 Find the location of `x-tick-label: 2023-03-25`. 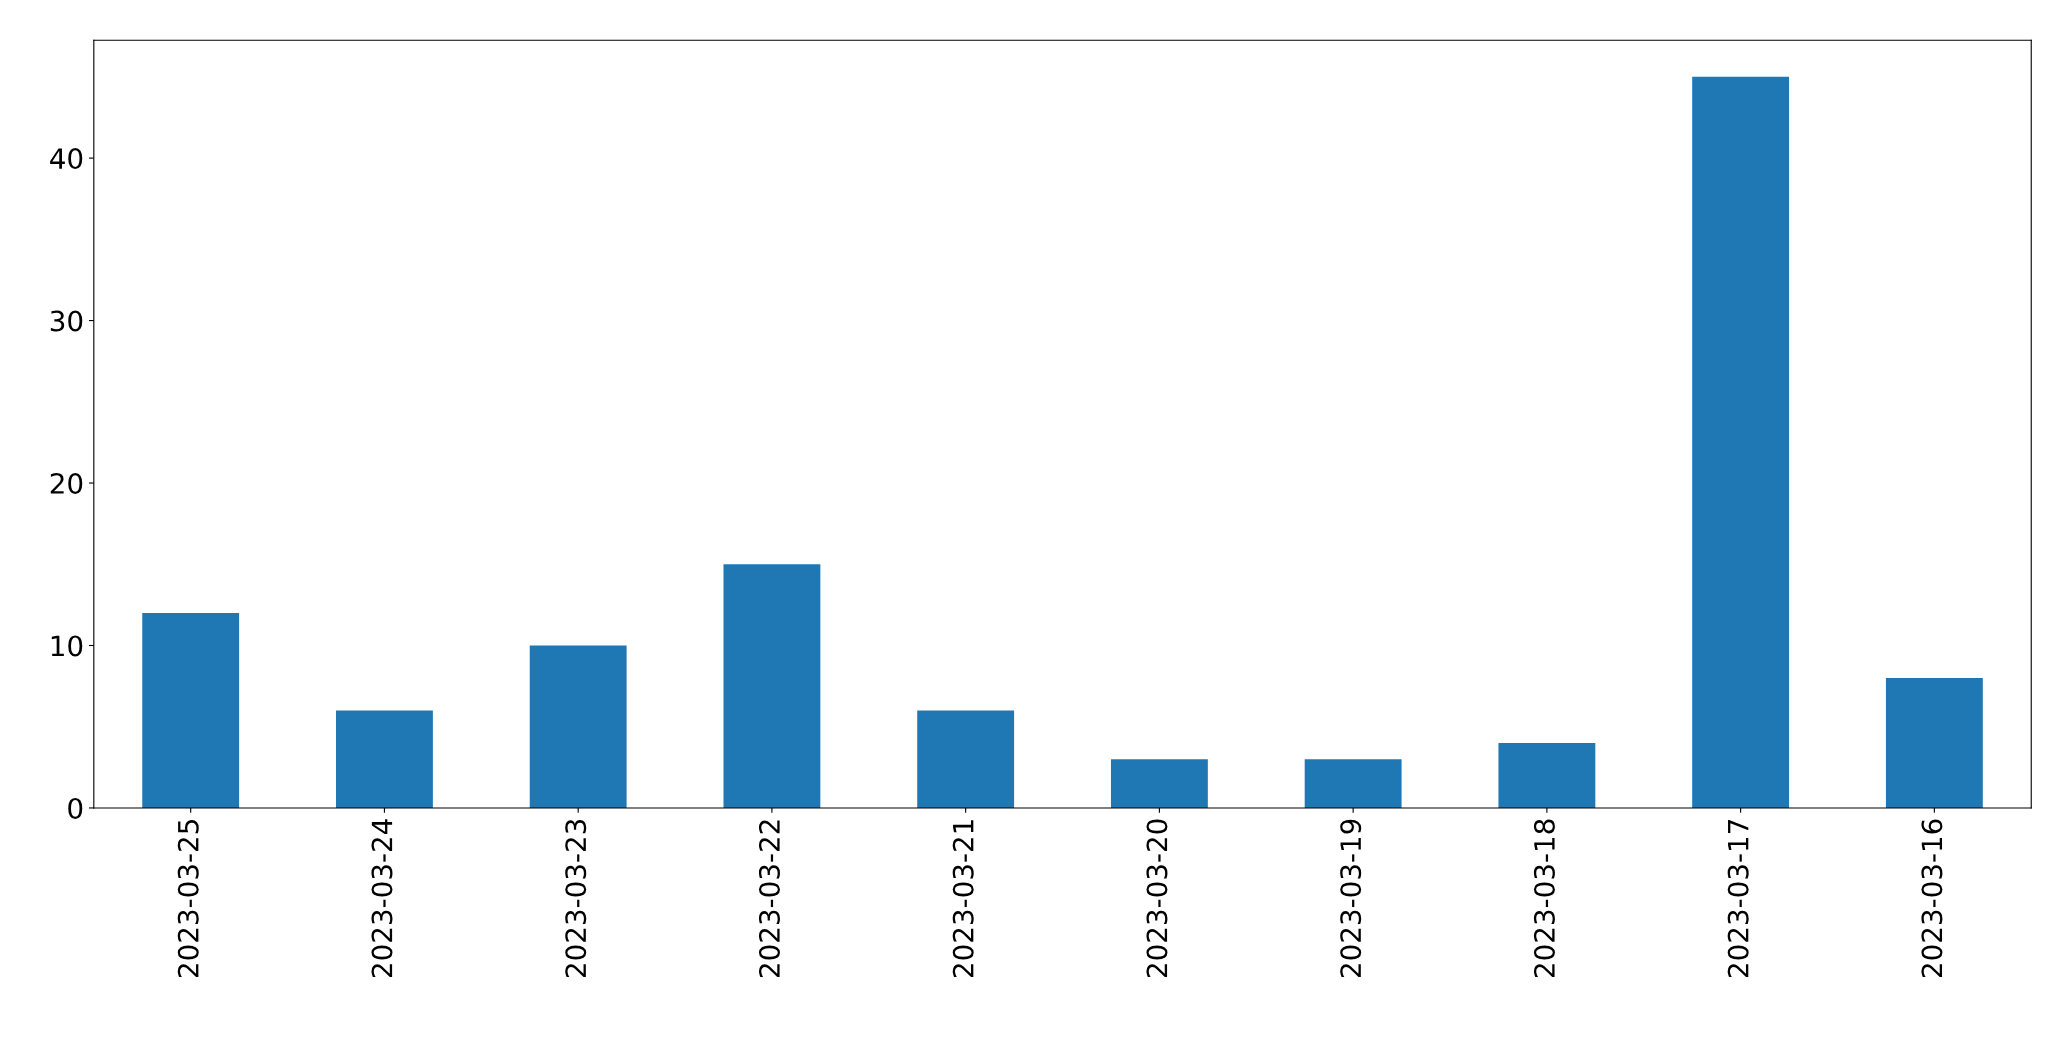

x-tick-label: 2023-03-25 is located at coordinates (188, 899).